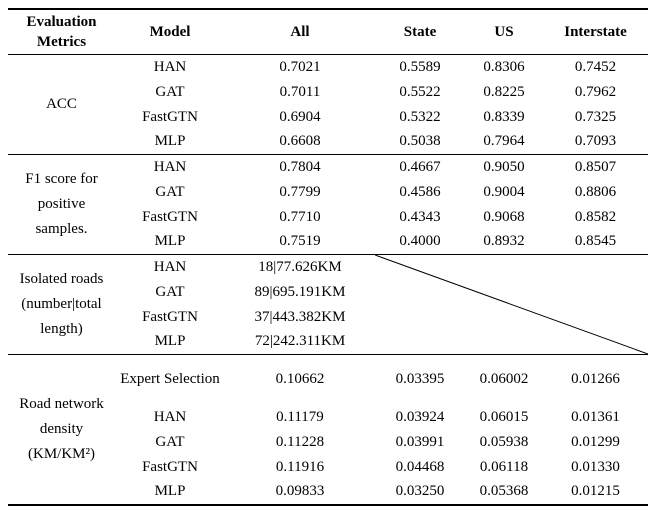 The width and height of the screenshot is (655, 520). Describe the element at coordinates (328, 92) in the screenshot. I see `table-row: GAT 0.7011 0.5522 0.8225 0.7962` at that location.